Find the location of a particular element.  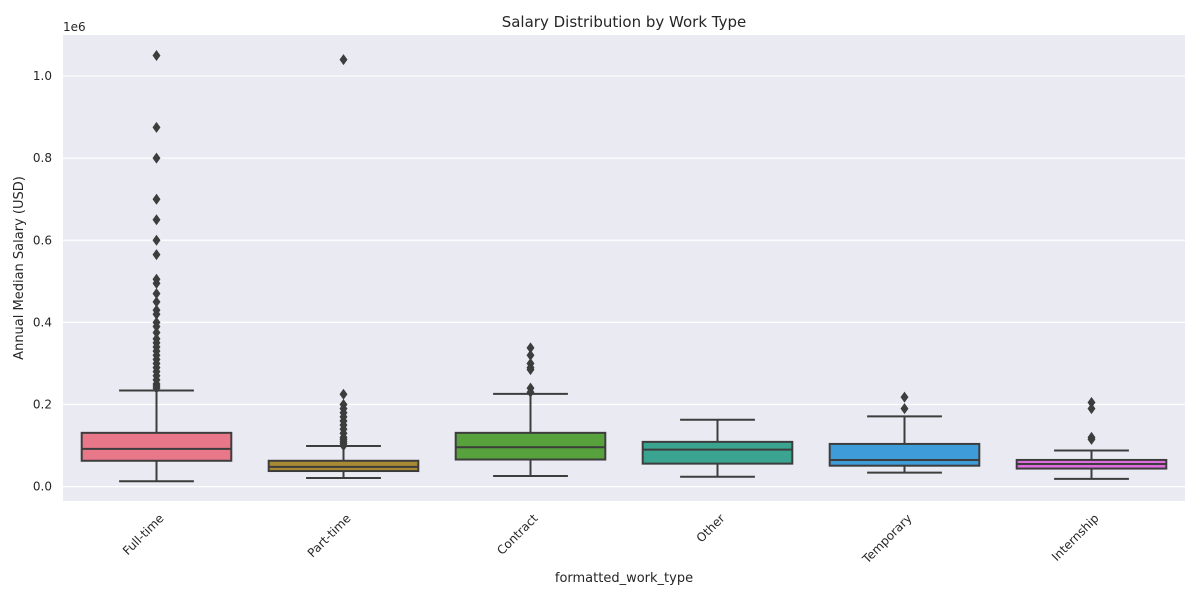

y-tick-label: 0.8 is located at coordinates (42, 158).